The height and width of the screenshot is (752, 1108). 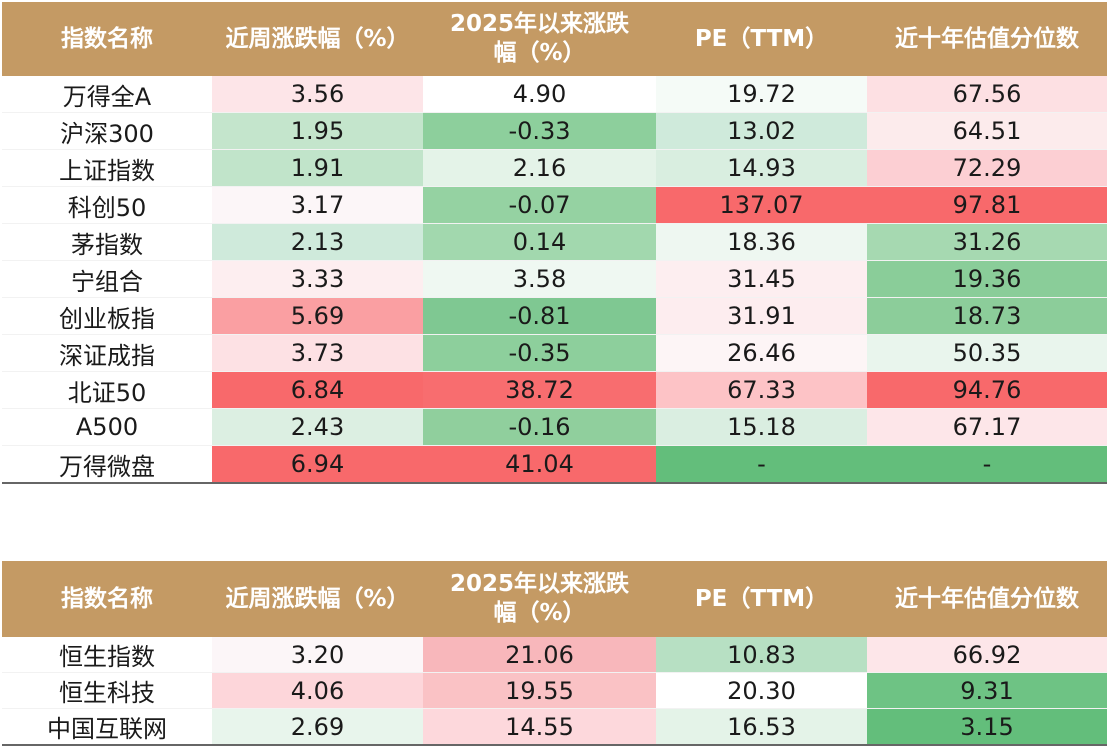 I want to click on ytd-change-cell: 3.58, so click(x=539, y=279).